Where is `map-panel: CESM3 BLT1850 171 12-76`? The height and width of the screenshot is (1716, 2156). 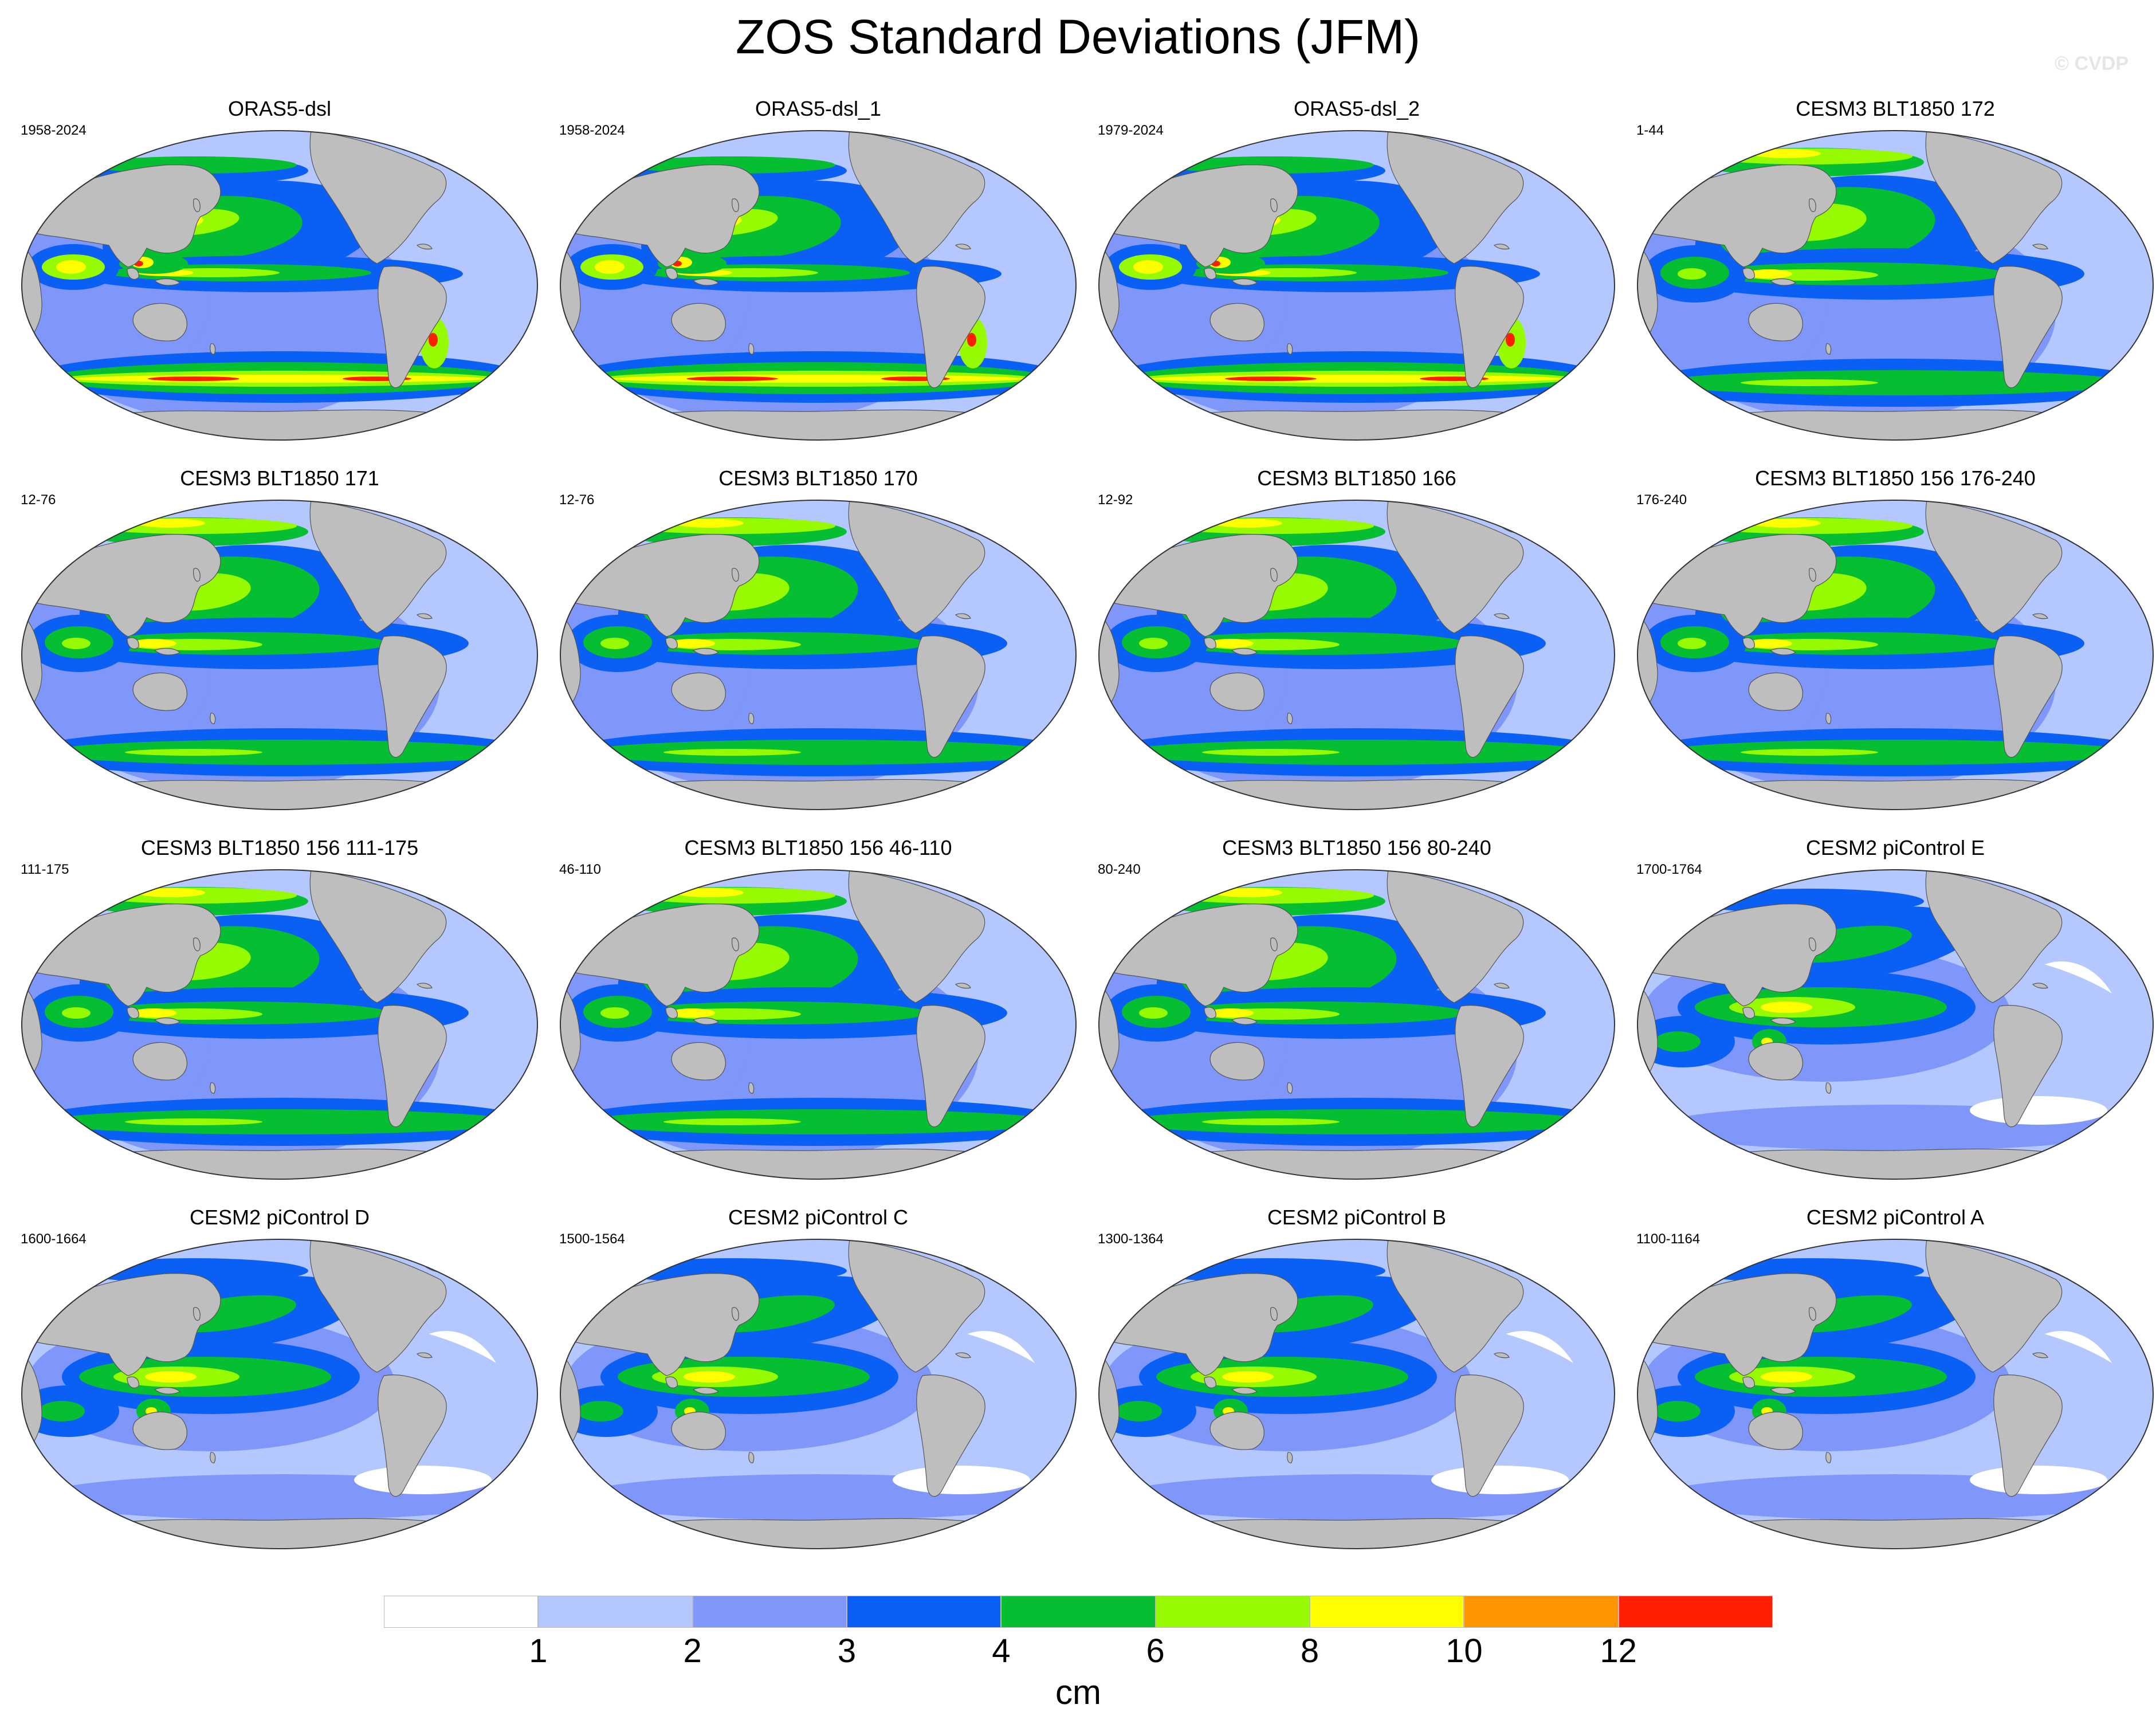
map-panel: CESM3 BLT1850 171 12-76 is located at coordinates (279, 644).